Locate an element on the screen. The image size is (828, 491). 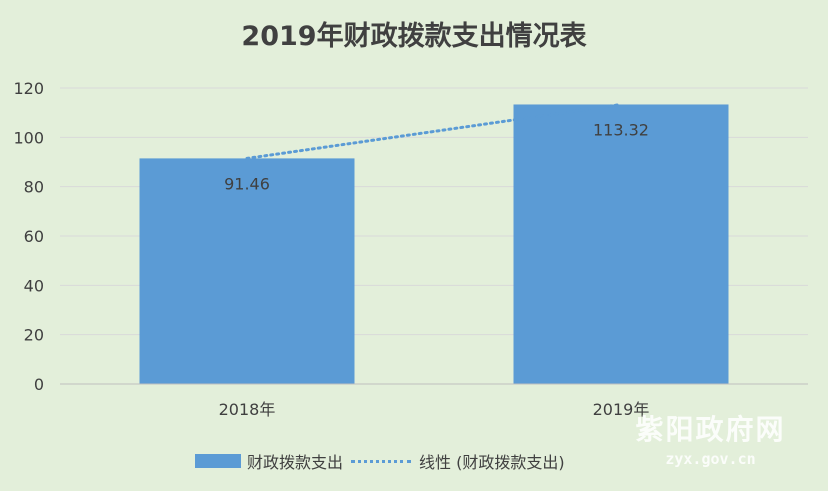
watermark-site-name: 紫阳政府网 is located at coordinates (710, 429).